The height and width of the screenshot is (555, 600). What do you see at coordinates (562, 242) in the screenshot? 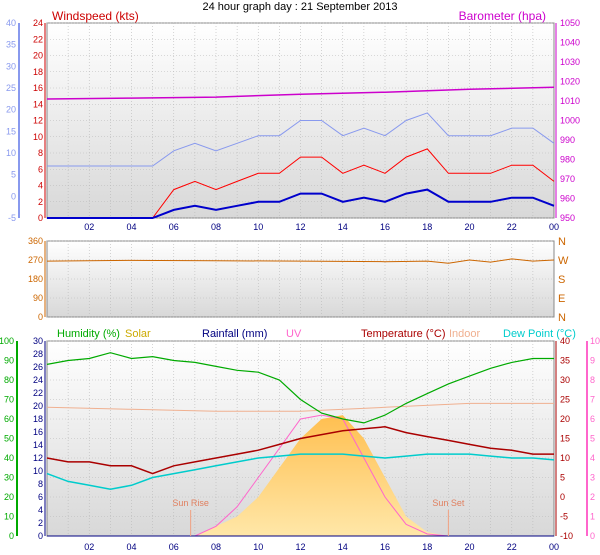
I see `compass-label: N` at bounding box center [562, 242].